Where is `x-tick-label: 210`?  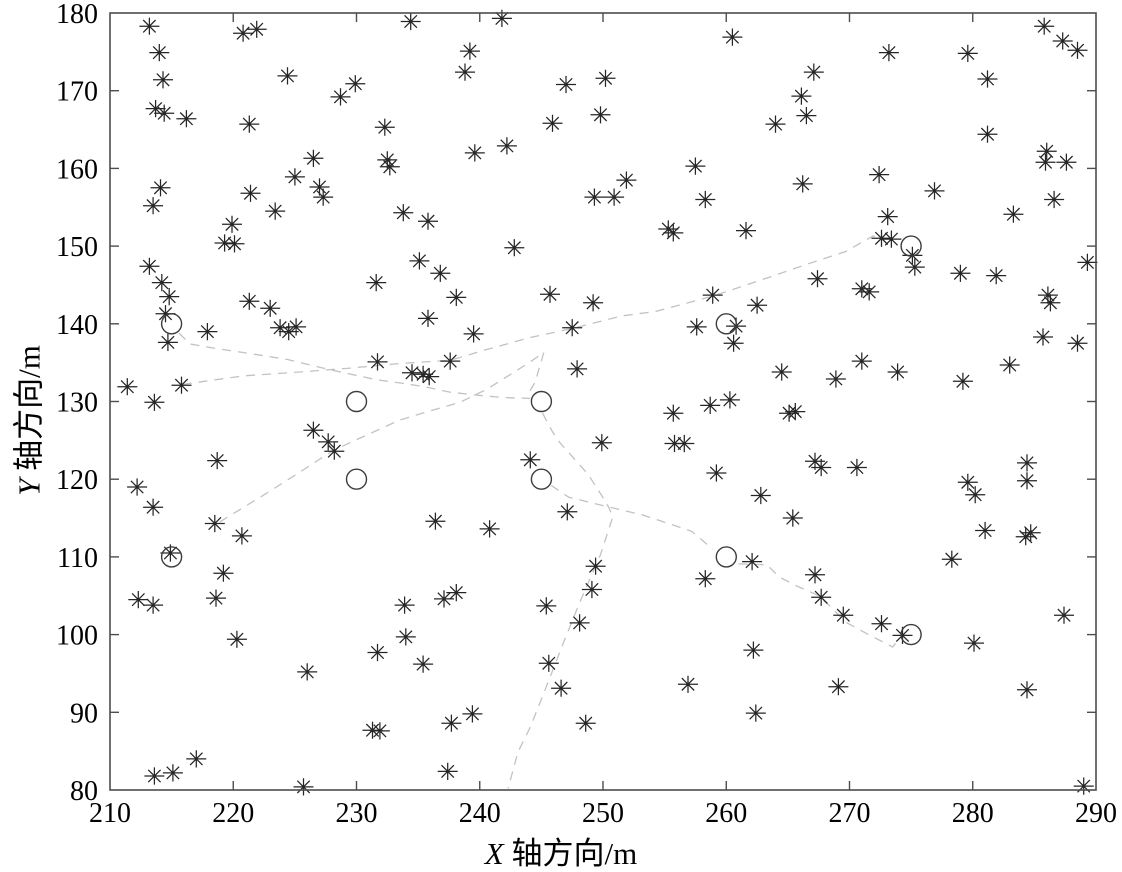 x-tick-label: 210 is located at coordinates (110, 813).